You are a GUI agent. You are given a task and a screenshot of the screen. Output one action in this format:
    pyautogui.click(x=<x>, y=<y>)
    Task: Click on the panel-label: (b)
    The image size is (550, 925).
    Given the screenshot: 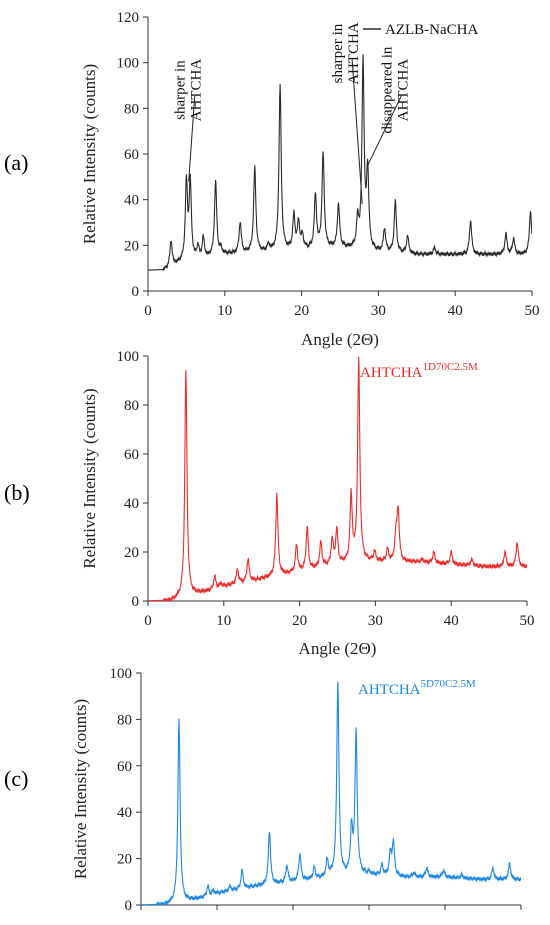 What is the action you would take?
    pyautogui.click(x=17, y=492)
    